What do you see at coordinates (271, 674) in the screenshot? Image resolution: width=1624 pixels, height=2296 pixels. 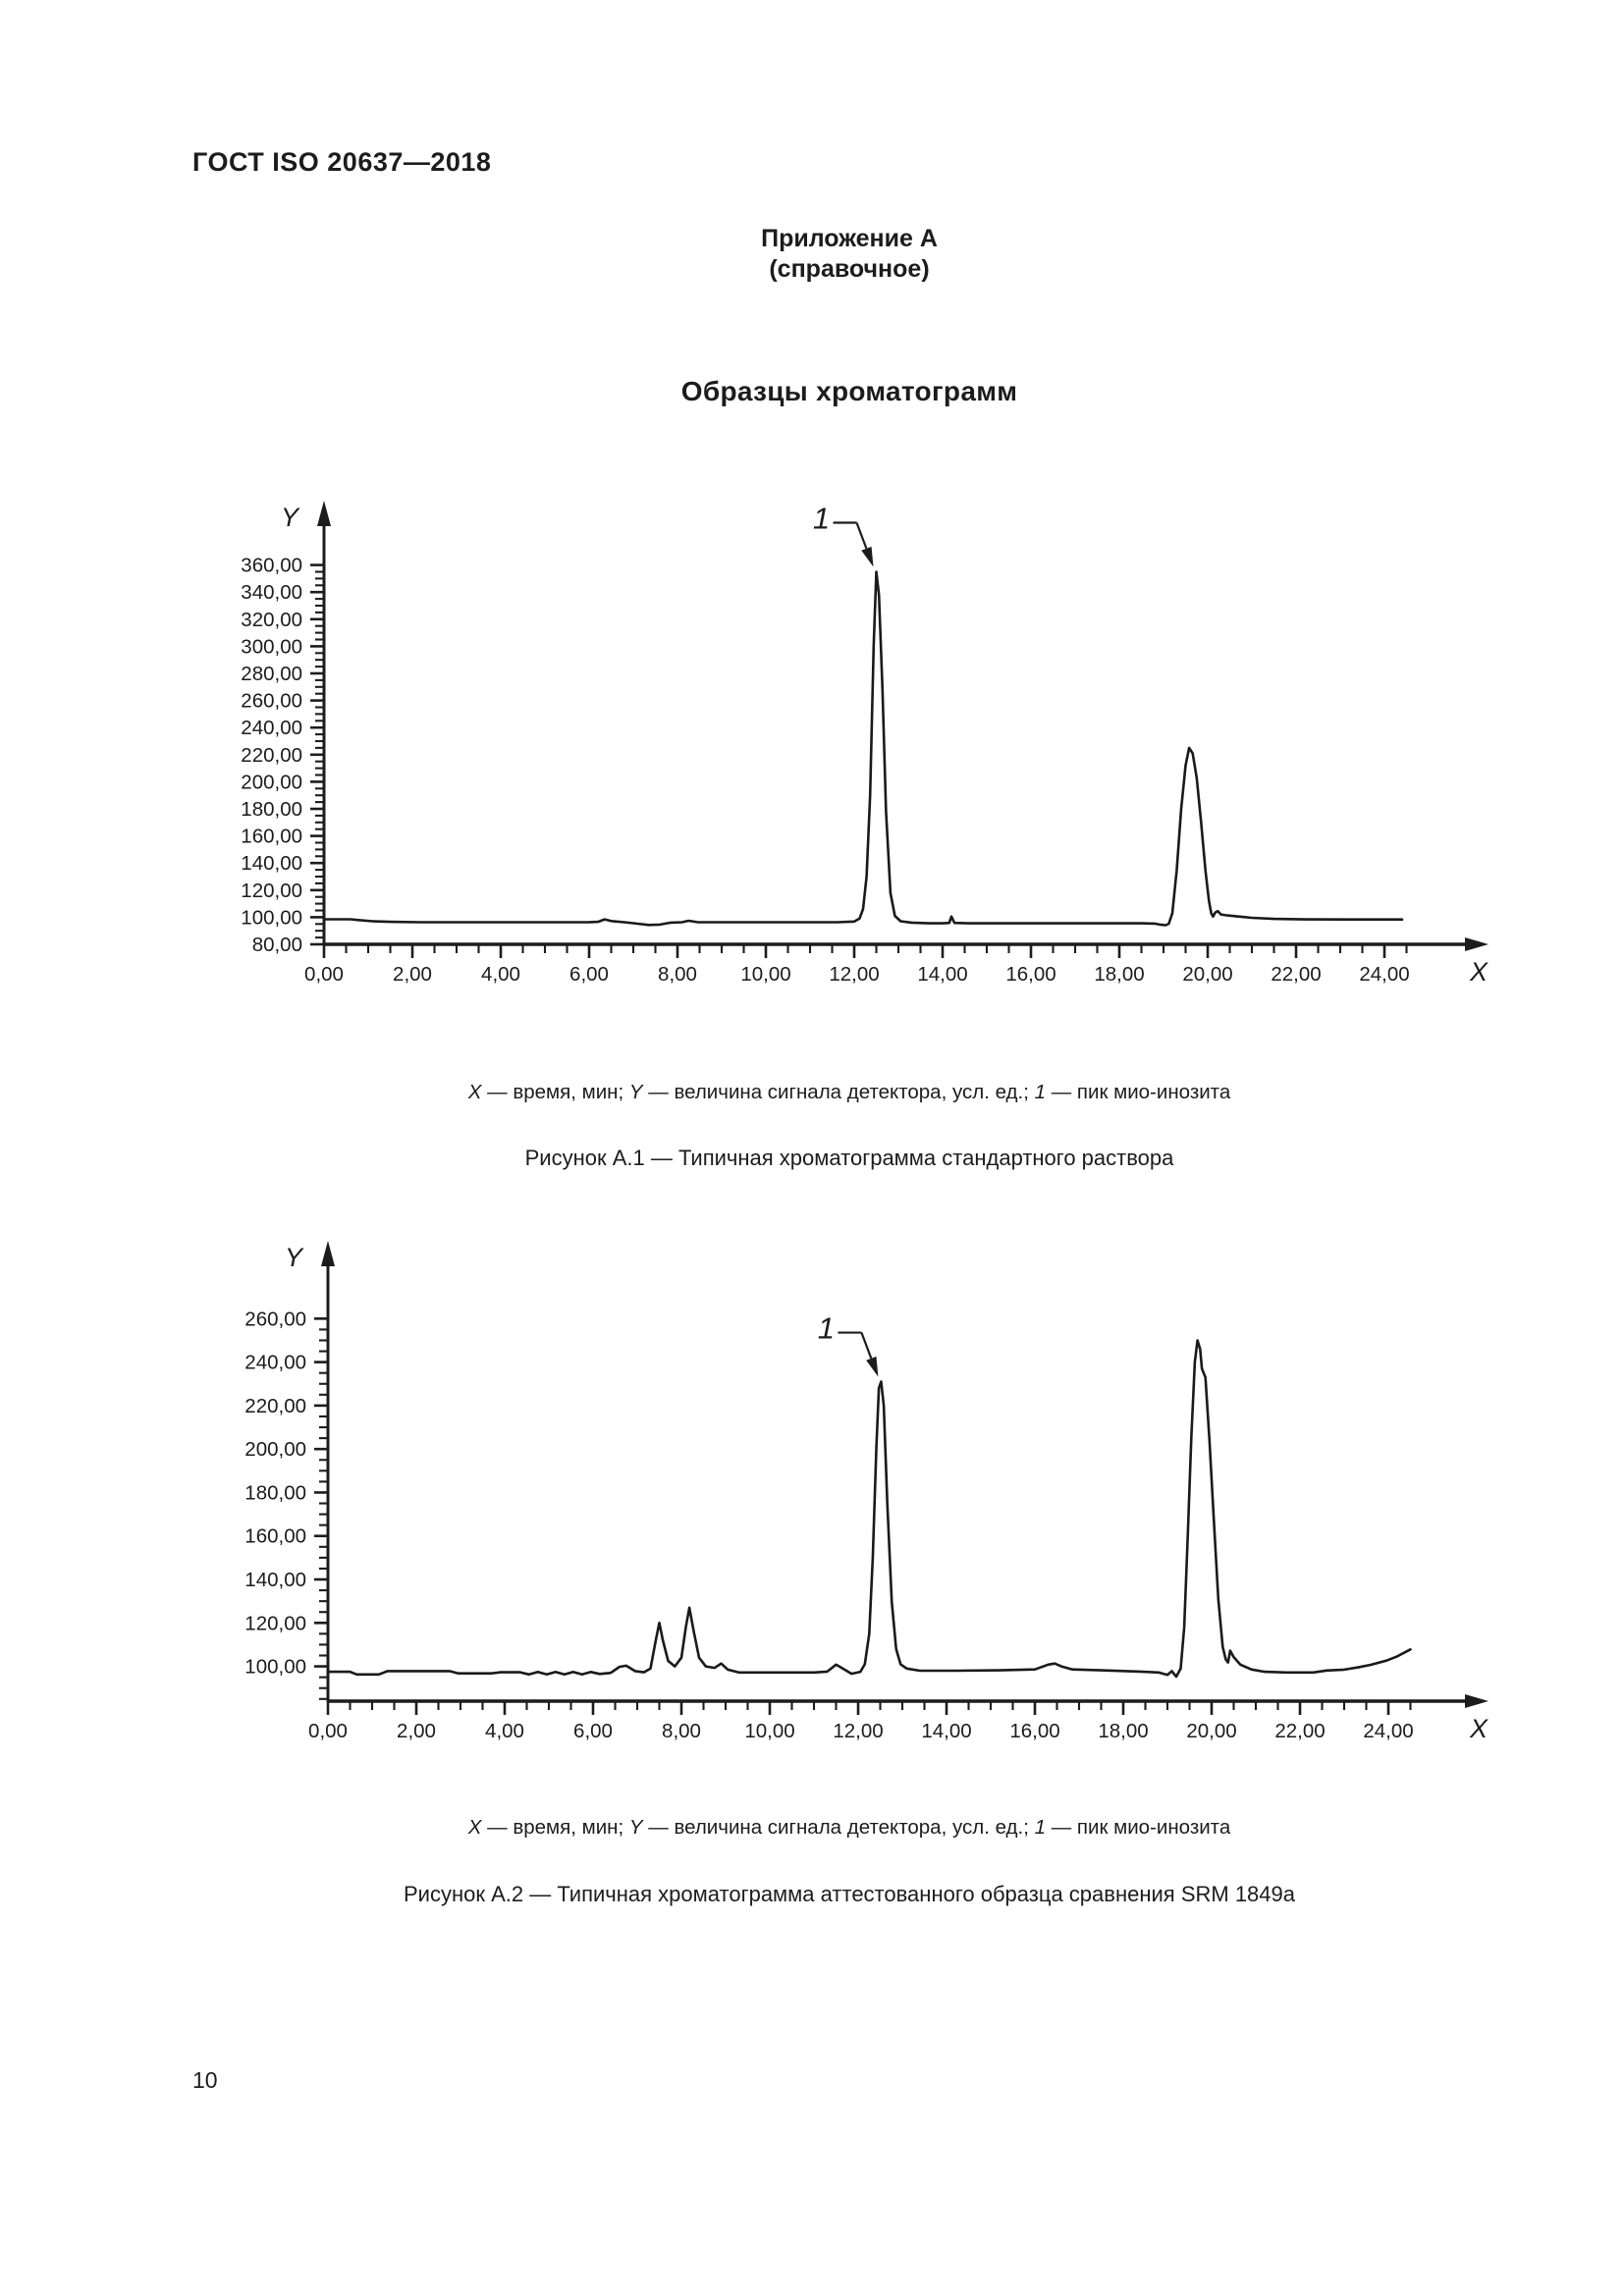 I see `y-tick-label: 280,00` at bounding box center [271, 674].